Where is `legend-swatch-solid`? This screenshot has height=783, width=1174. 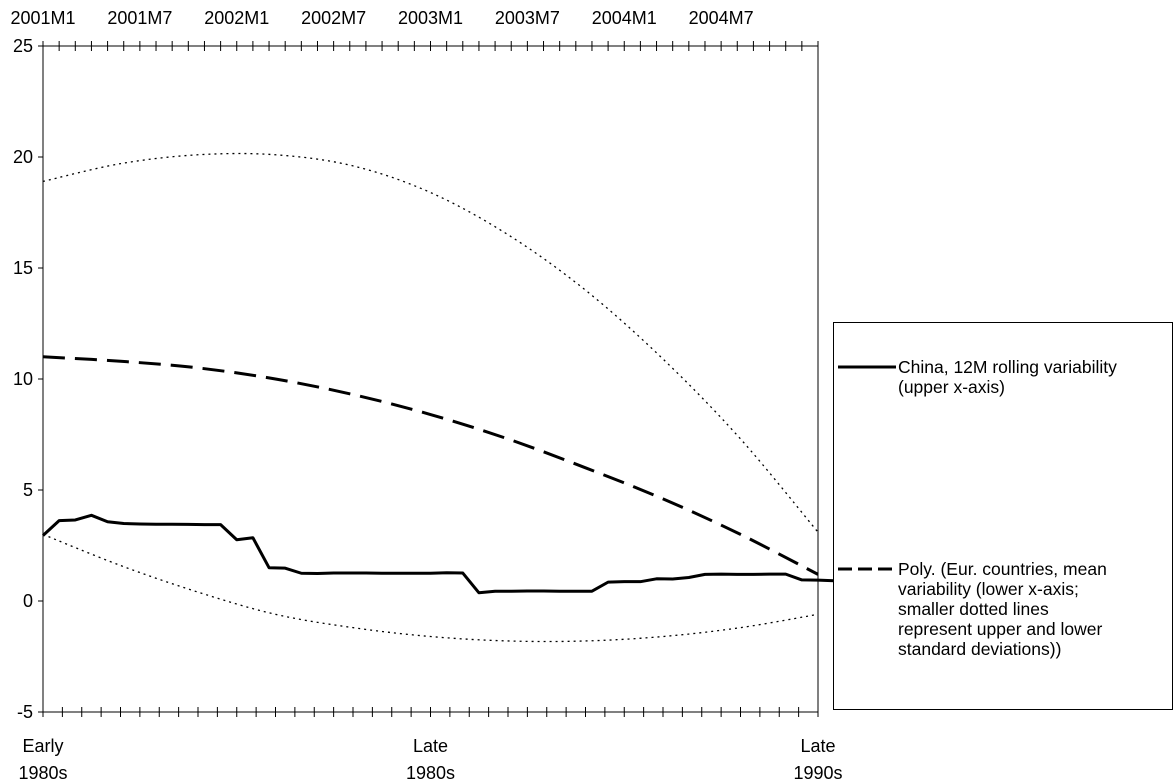
legend-swatch-solid is located at coordinates (867, 367).